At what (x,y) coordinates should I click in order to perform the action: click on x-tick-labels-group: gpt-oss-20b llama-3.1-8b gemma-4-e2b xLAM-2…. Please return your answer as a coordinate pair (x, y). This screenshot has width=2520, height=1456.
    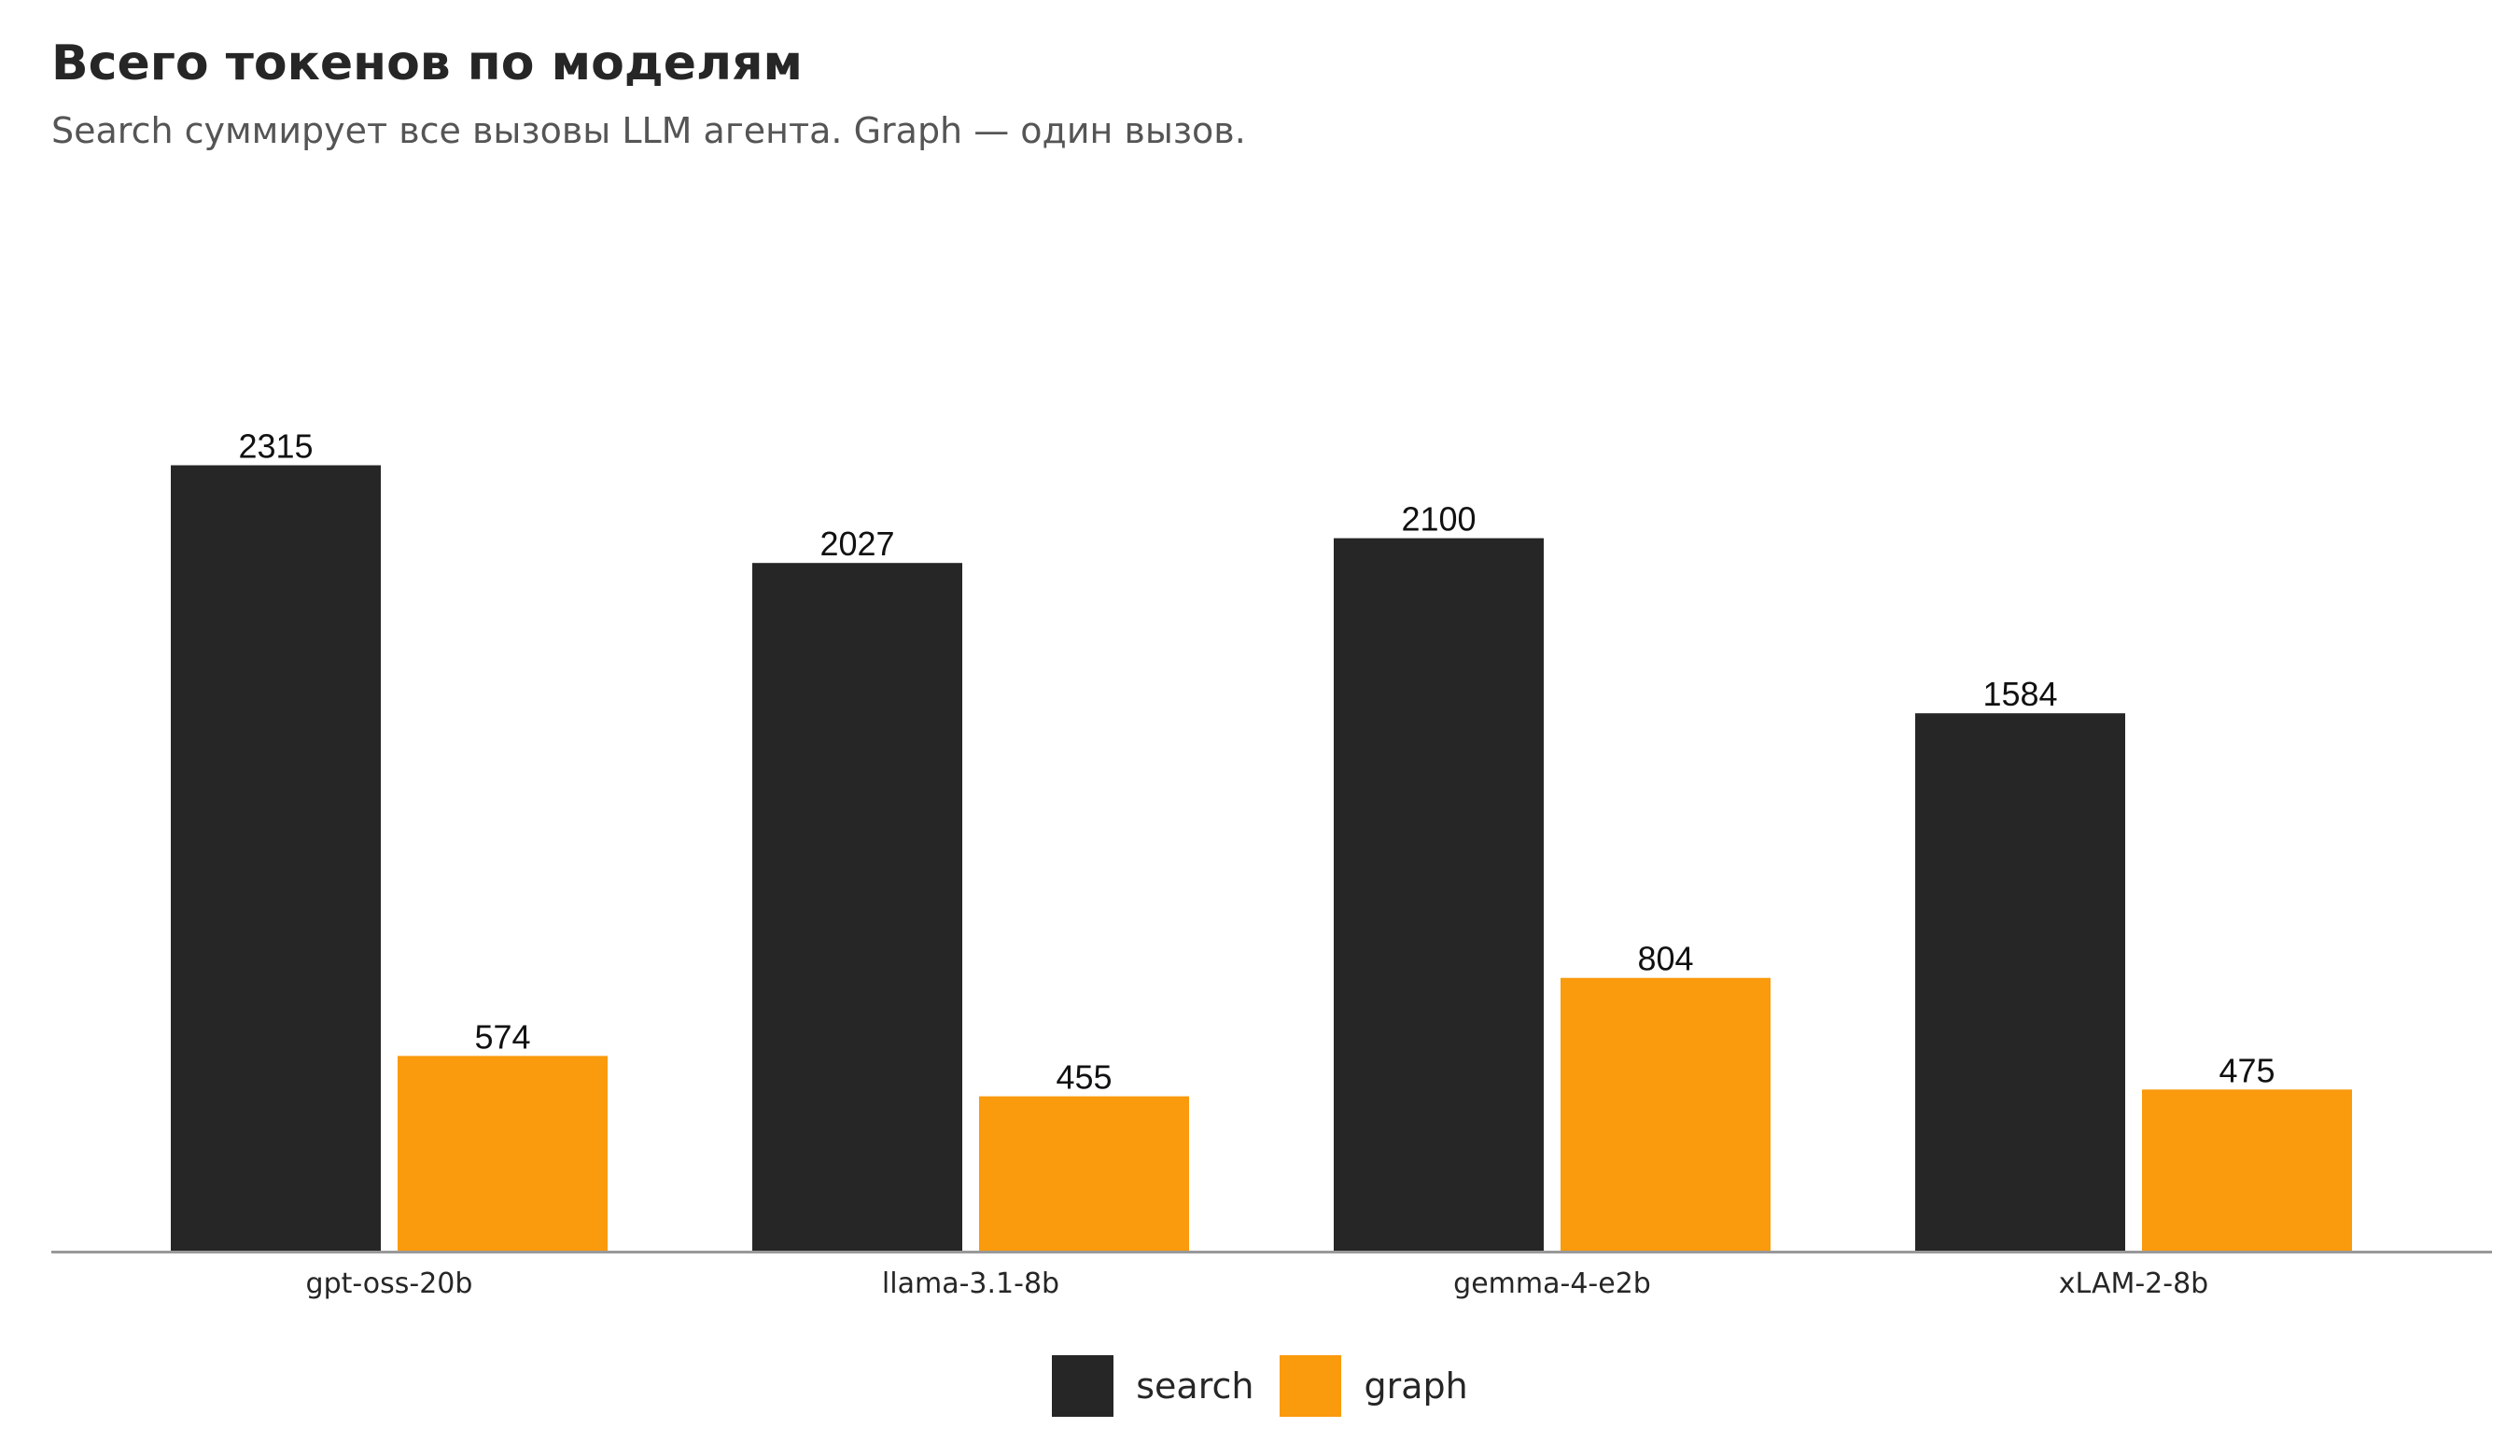
    Looking at the image, I should click on (1257, 1283).